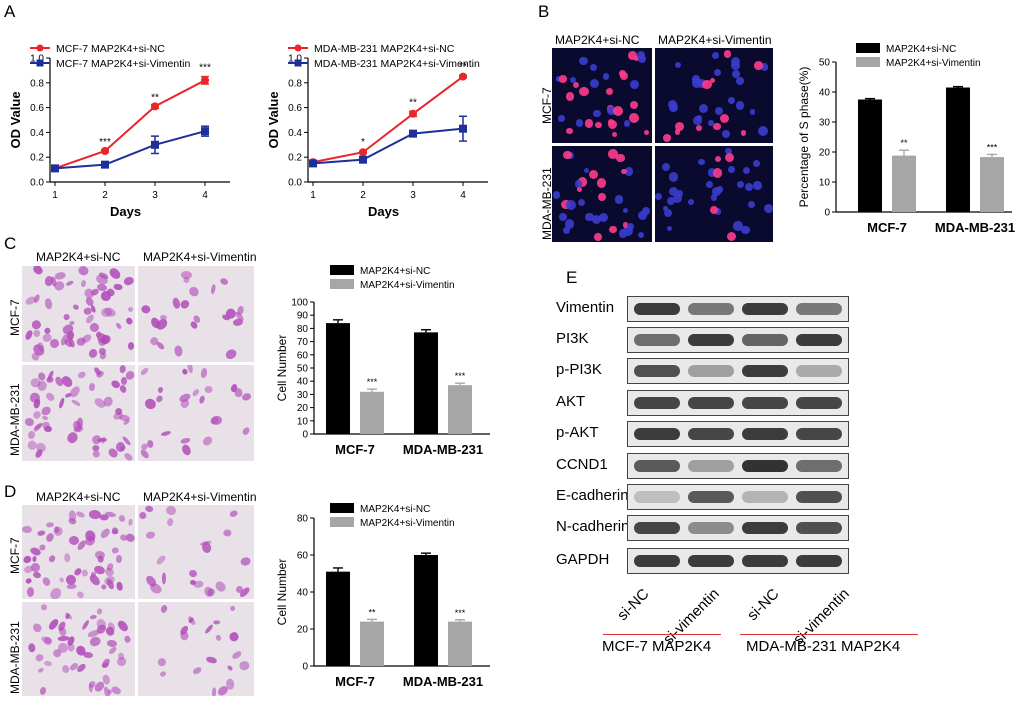 This screenshot has width=1020, height=702. I want to click on category-label: MDA-MB-231, so click(443, 681).